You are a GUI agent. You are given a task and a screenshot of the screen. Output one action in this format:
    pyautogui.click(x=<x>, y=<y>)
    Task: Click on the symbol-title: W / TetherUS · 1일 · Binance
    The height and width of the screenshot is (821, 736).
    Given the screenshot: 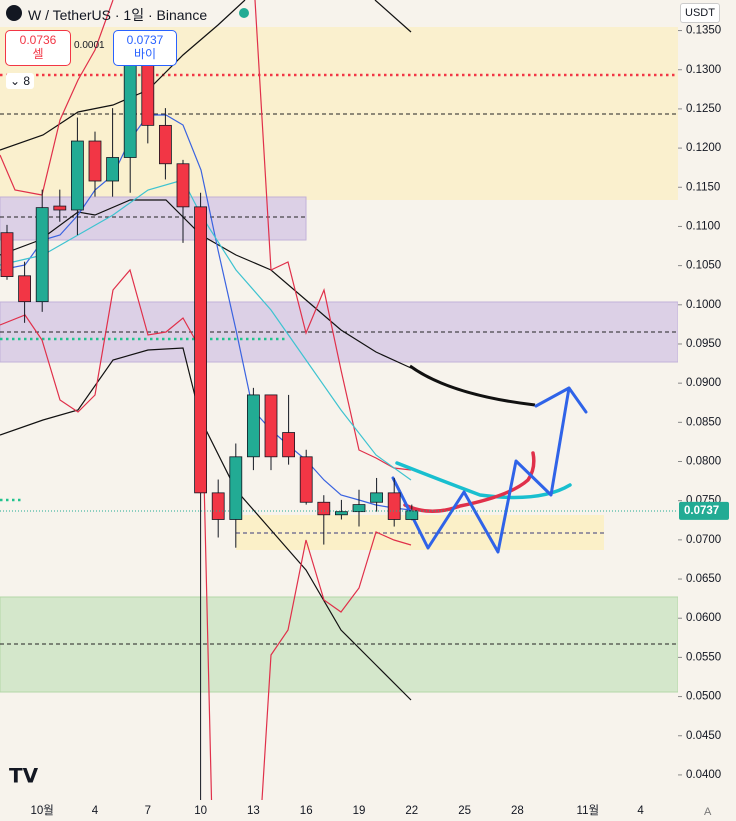 What is the action you would take?
    pyautogui.click(x=118, y=15)
    